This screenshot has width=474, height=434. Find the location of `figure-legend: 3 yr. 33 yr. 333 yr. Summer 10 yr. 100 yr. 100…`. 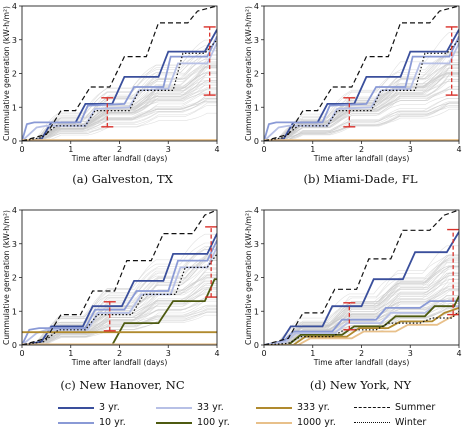

figure-legend: 3 yr. 33 yr. 333 yr. Summer 10 yr. 100 yr. 100… is located at coordinates (258, 418).